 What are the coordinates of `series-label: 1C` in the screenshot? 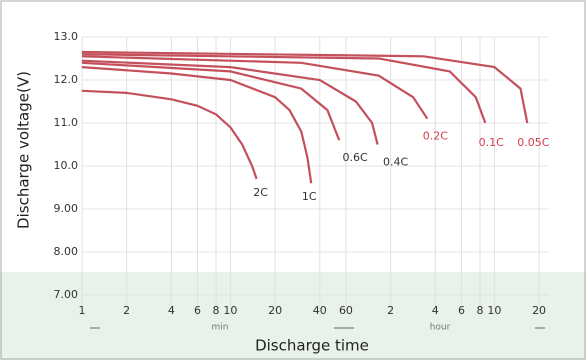 It's located at (309, 196).